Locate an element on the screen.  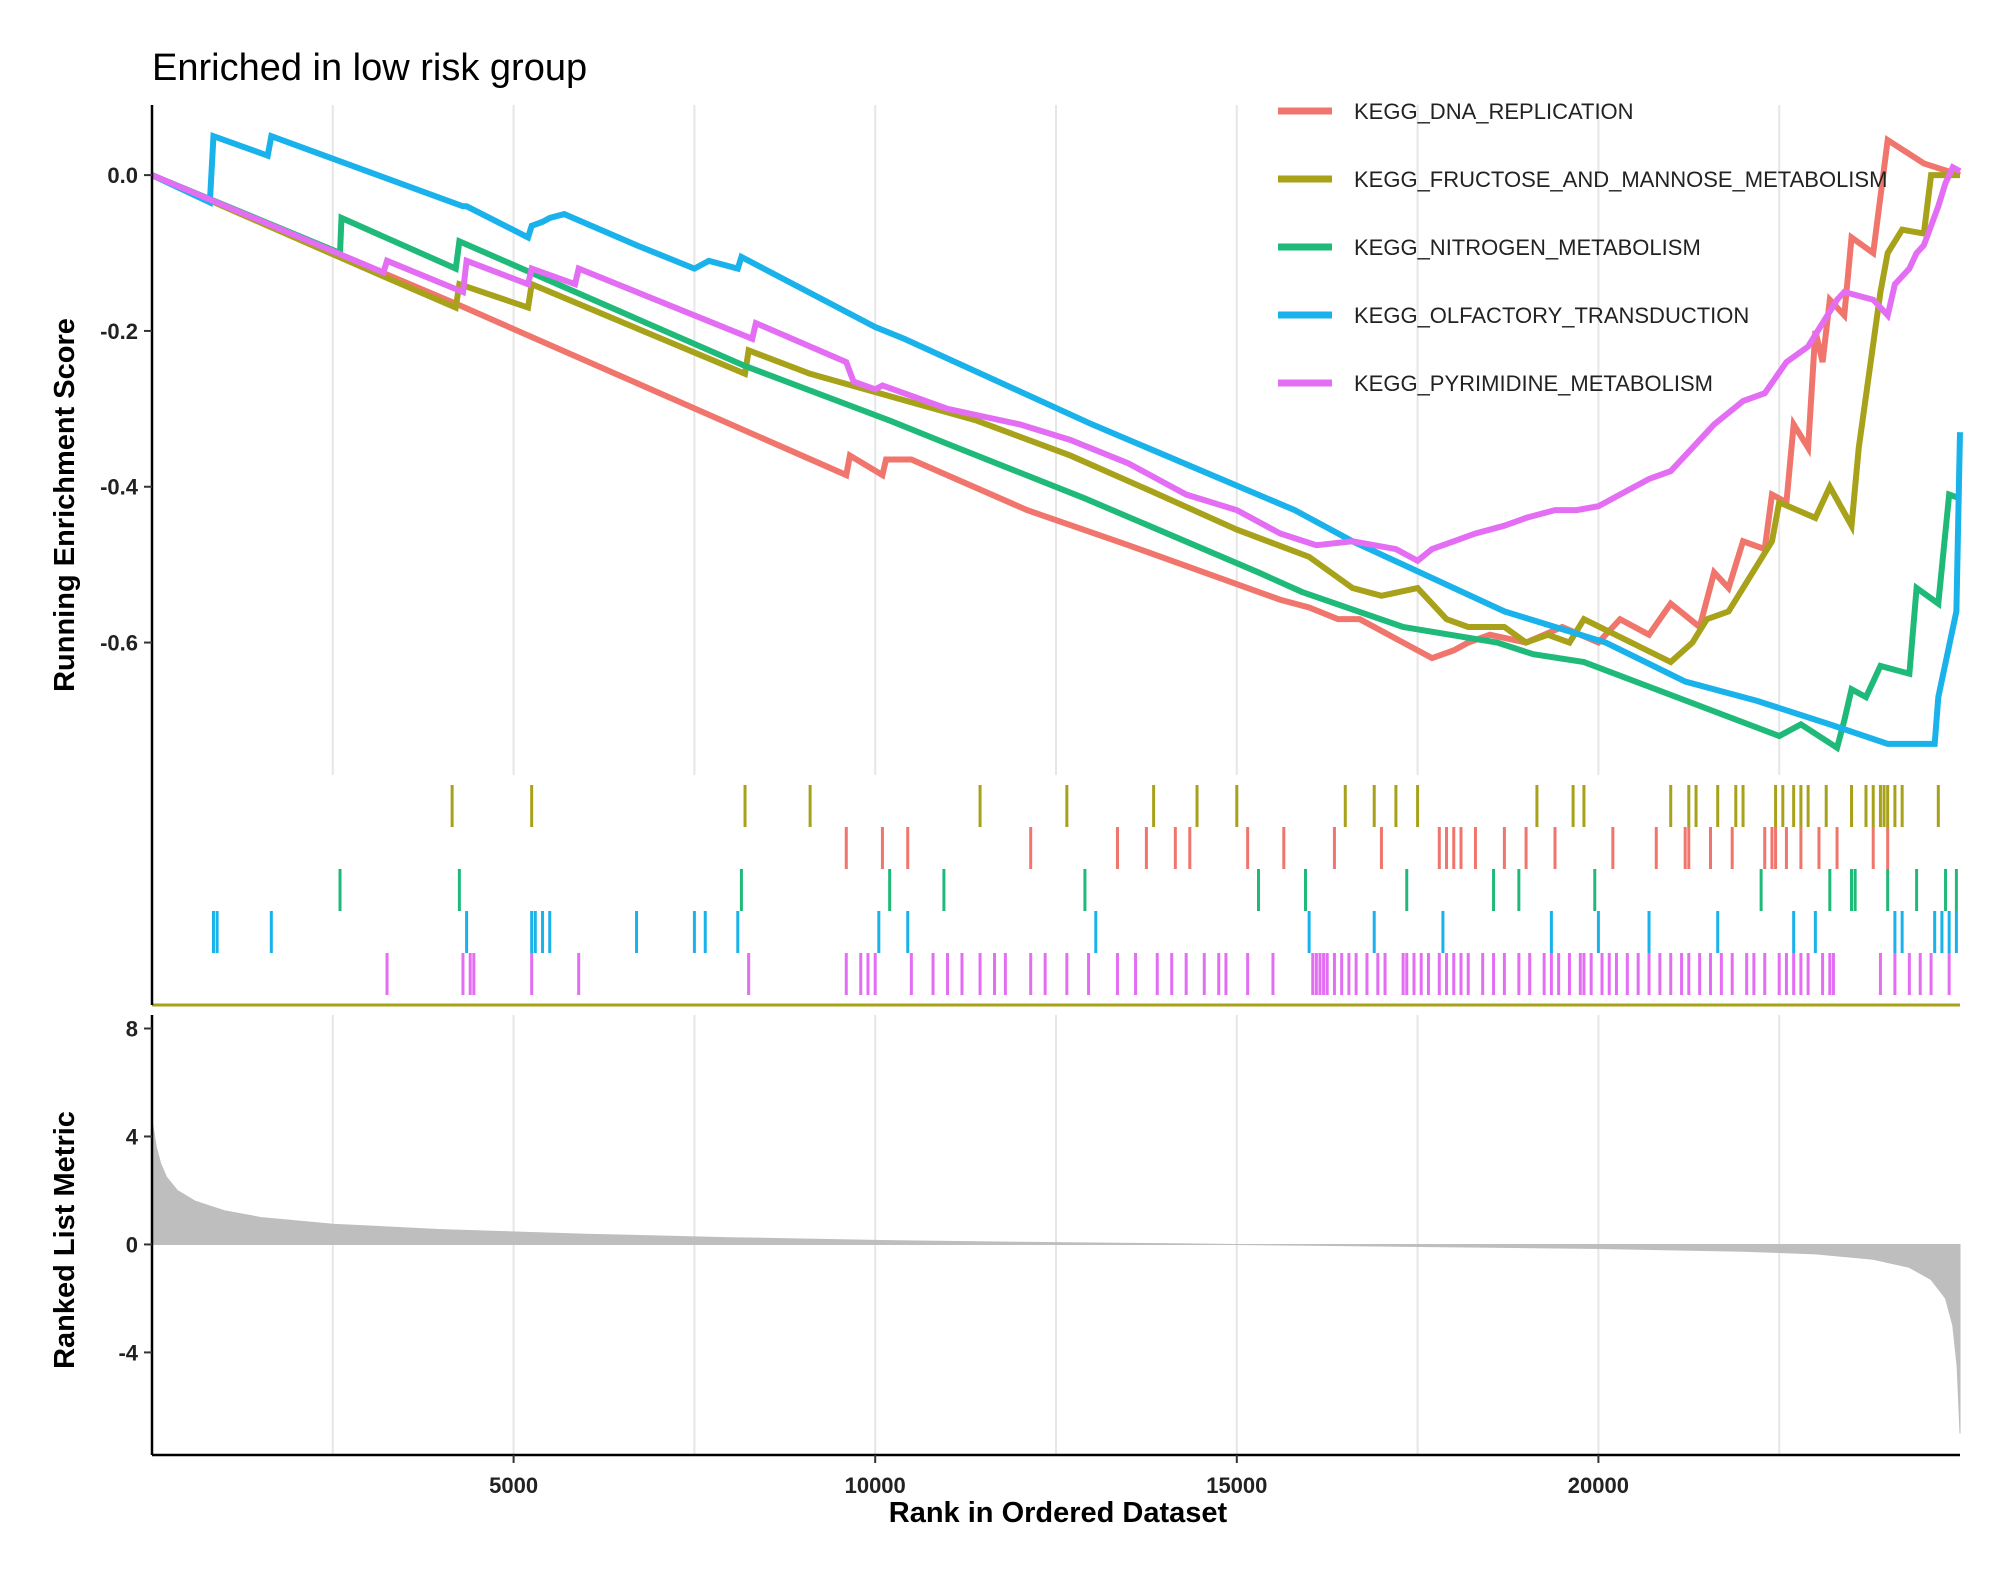
x-tick-label-3: 20000 is located at coordinates (1598, 1485).